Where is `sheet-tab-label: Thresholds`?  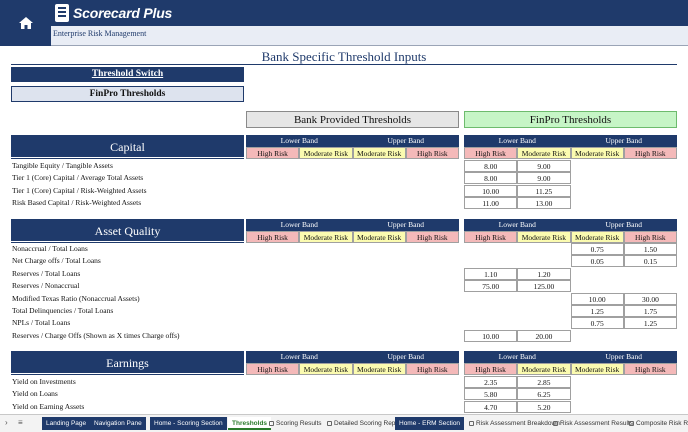 sheet-tab-label: Thresholds is located at coordinates (250, 423).